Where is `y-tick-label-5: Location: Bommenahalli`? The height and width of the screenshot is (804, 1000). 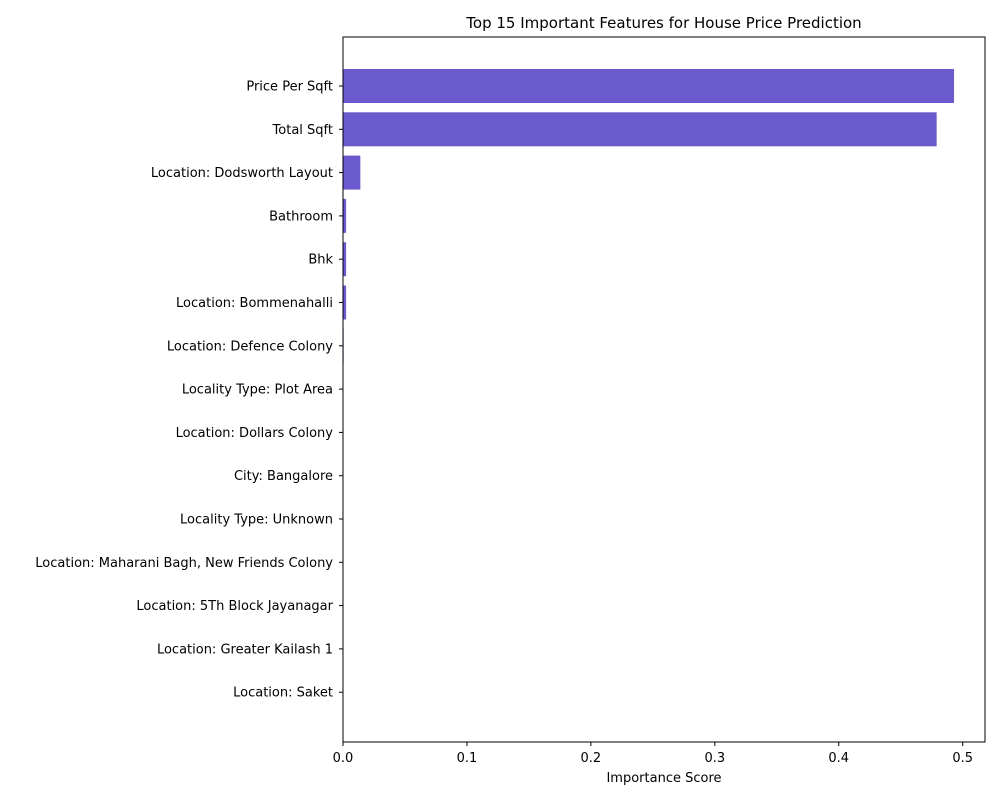 y-tick-label-5: Location: Bommenahalli is located at coordinates (254, 303).